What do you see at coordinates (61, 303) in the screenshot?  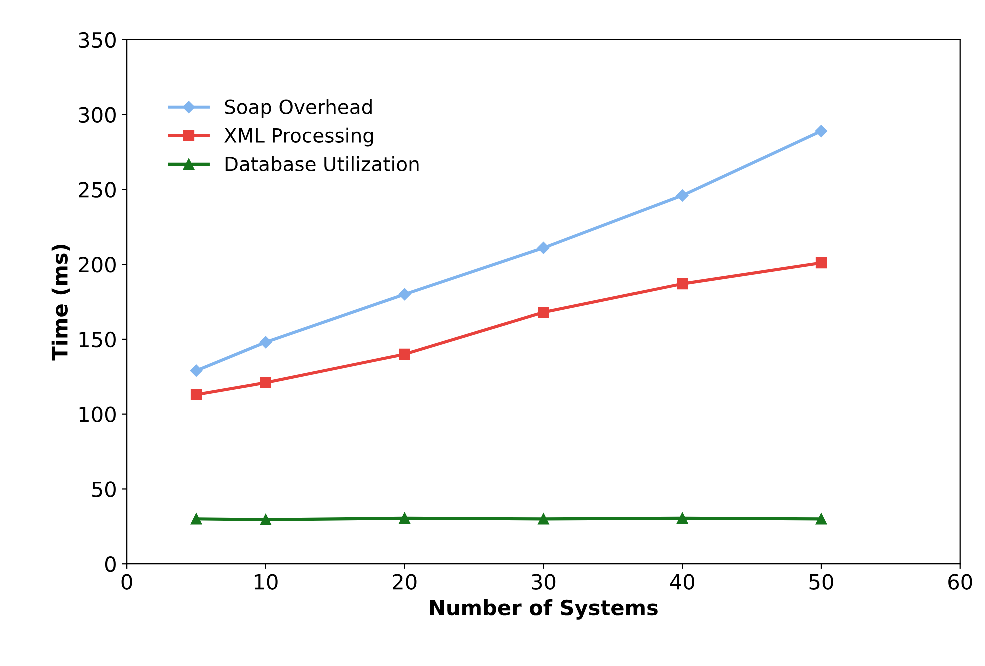 I see `y-axis-title: Time (ms)` at bounding box center [61, 303].